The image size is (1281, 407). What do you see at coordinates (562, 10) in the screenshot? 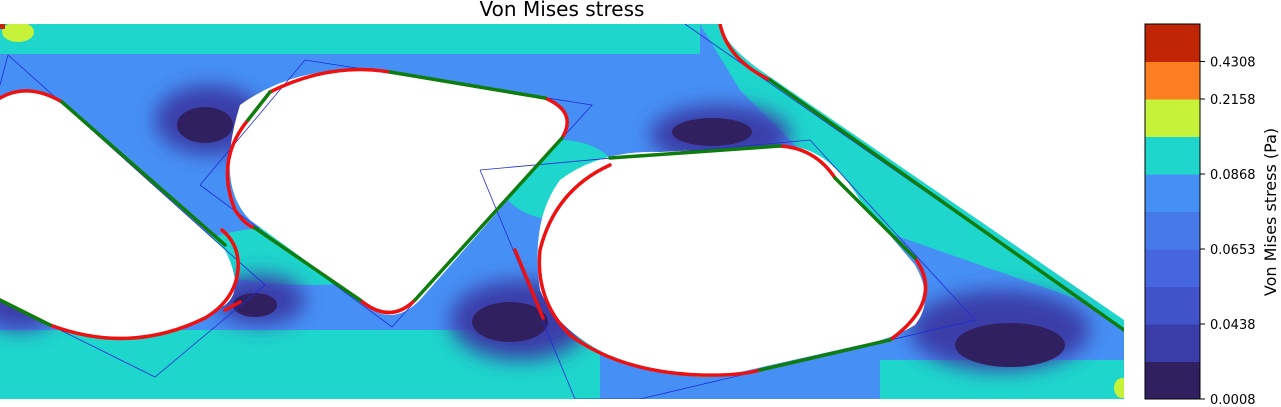
I see `chart-title: Von Mises stress` at bounding box center [562, 10].